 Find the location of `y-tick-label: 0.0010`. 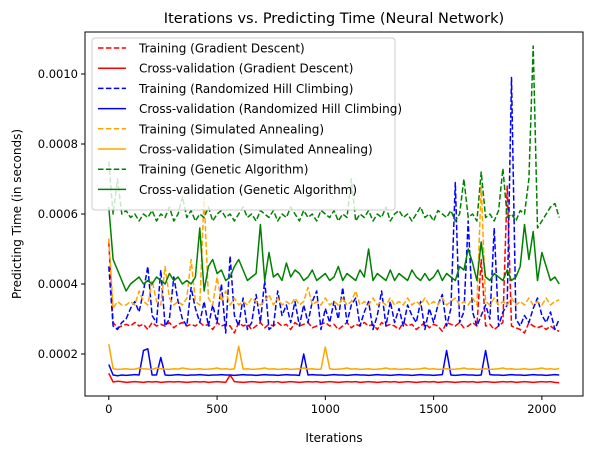

y-tick-label: 0.0010 is located at coordinates (58, 74).